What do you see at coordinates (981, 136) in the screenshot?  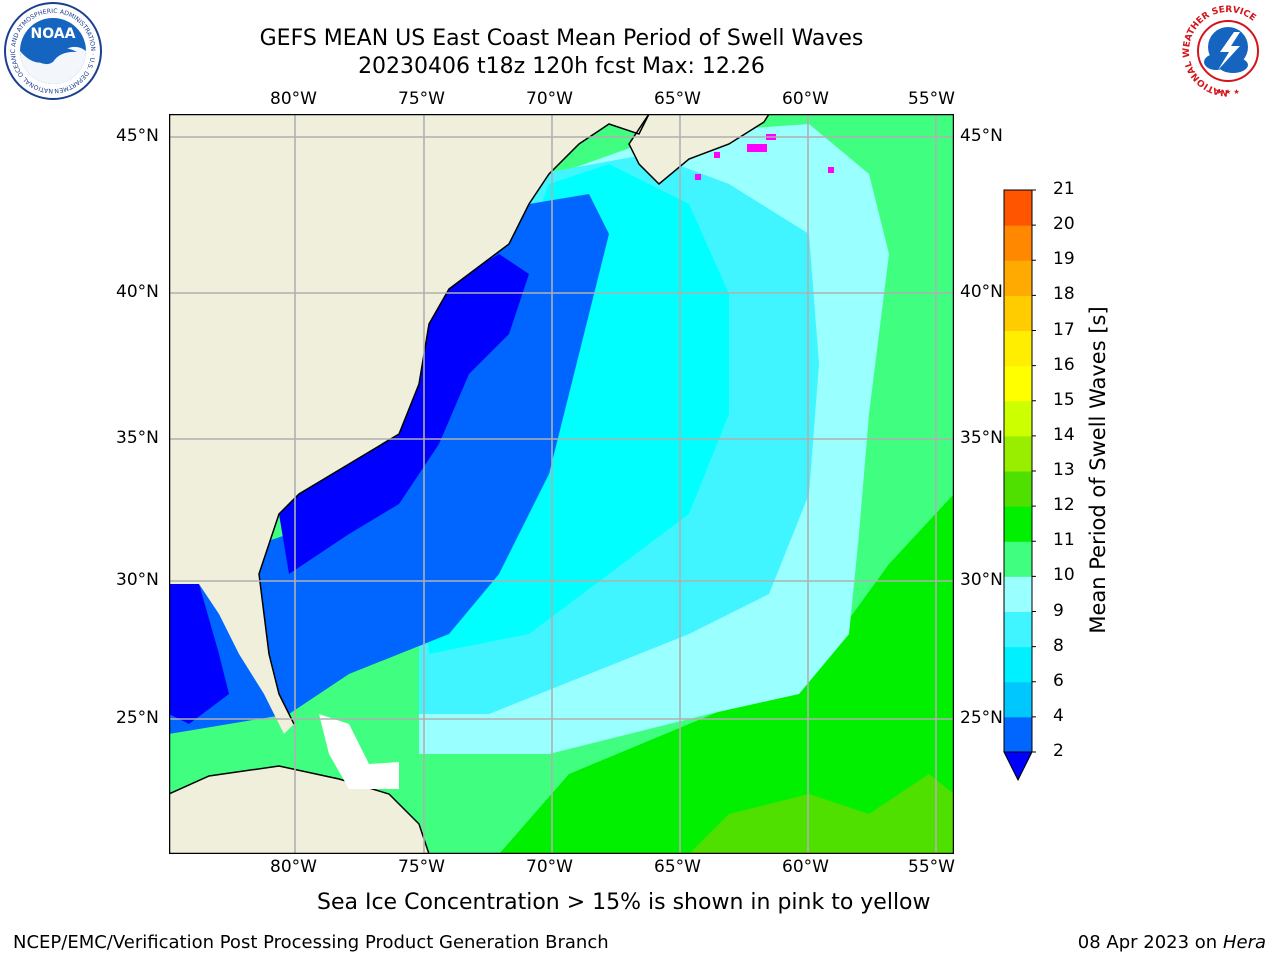 I see `lat-label-right: 45°N` at bounding box center [981, 136].